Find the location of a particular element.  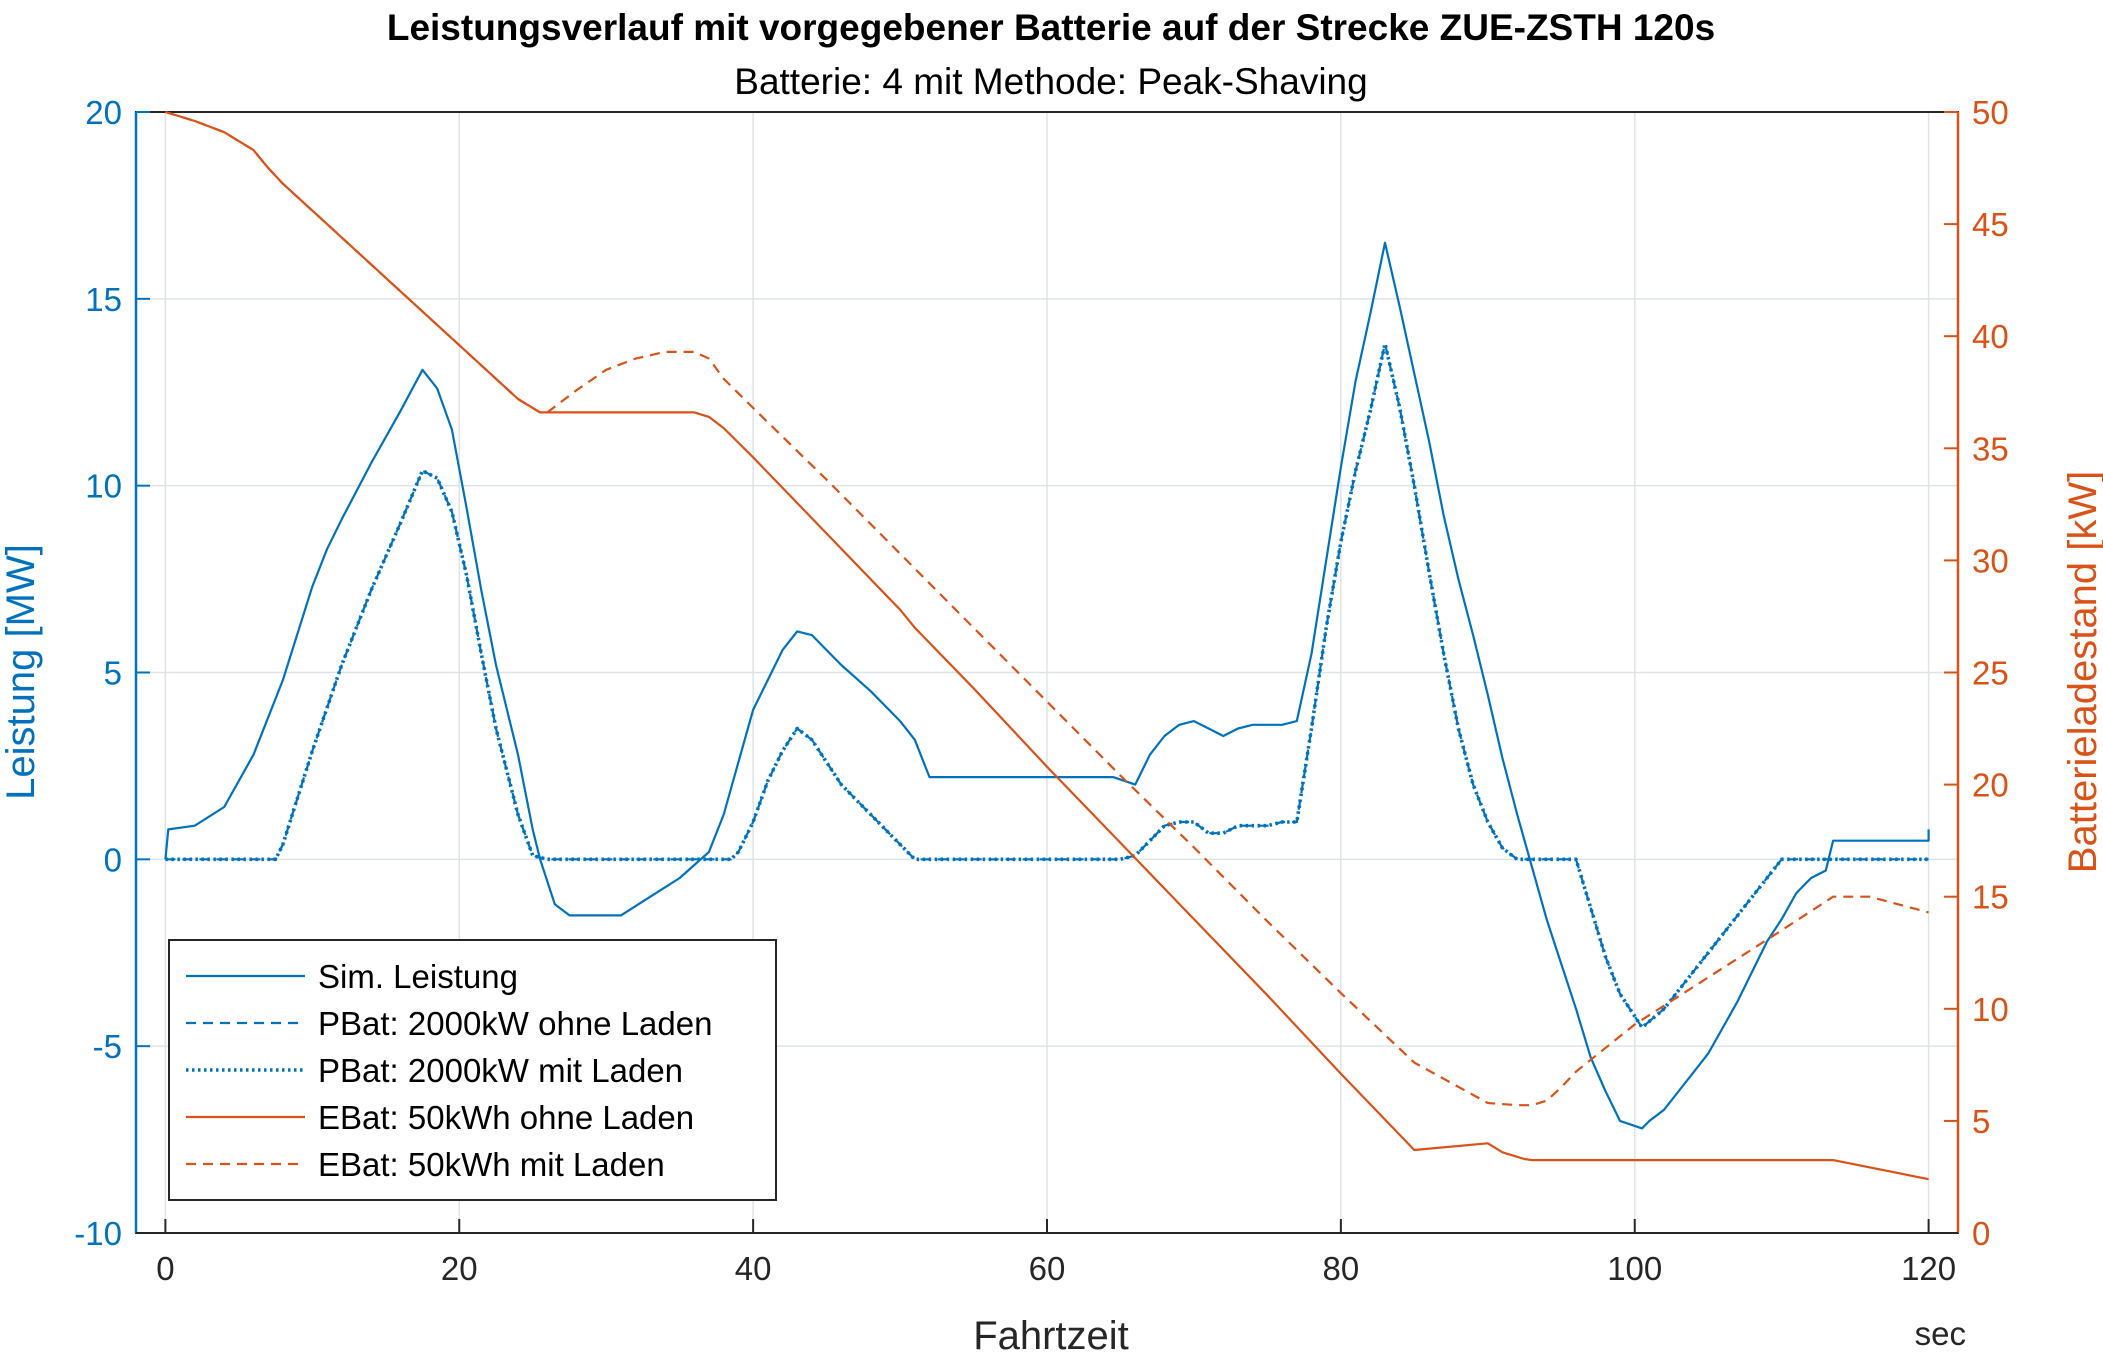

y-left-tick-label: -5 is located at coordinates (107, 1046).